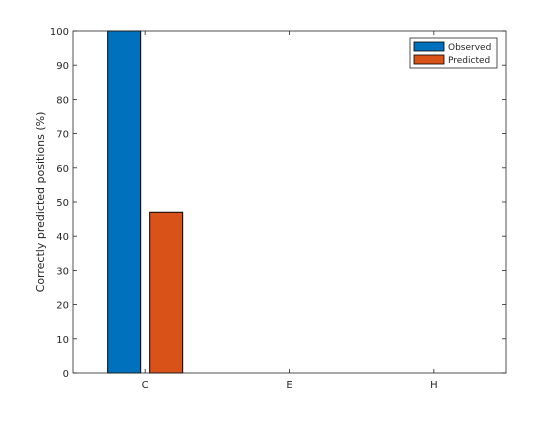  What do you see at coordinates (62, 135) in the screenshot?
I see `y-tick-label: 70` at bounding box center [62, 135].